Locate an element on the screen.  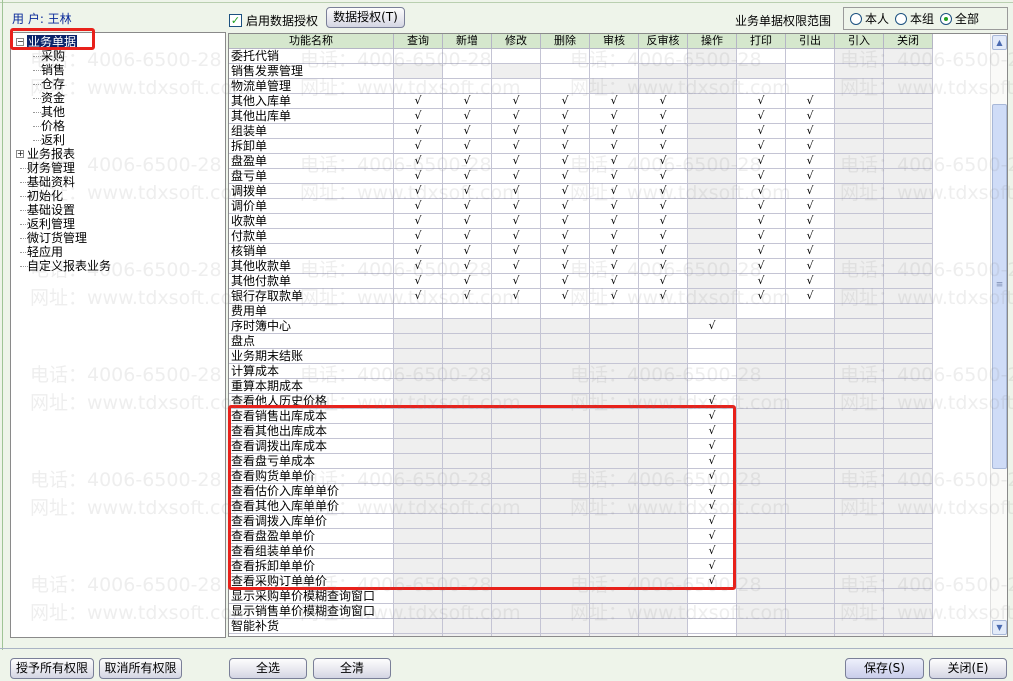
scroll-up-icon: ▲ is located at coordinates (999, 42).